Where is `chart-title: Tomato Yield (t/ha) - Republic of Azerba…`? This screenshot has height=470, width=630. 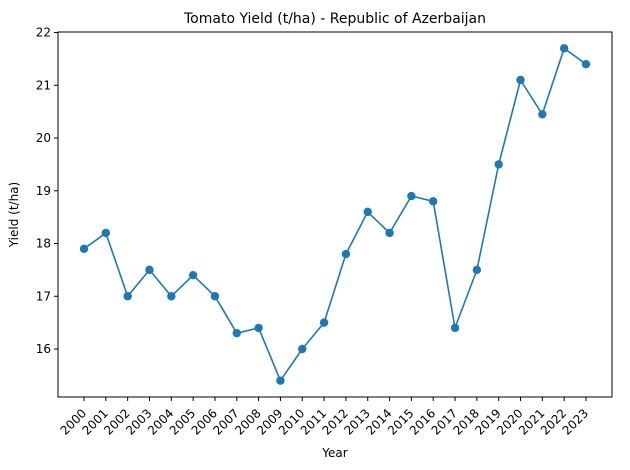
chart-title: Tomato Yield (t/ha) - Republic of Azerba… is located at coordinates (334, 19).